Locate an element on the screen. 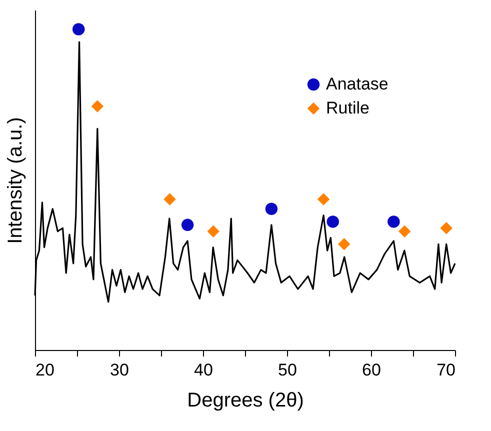 The height and width of the screenshot is (431, 491). x-tick-label: 50 is located at coordinates (287, 370).